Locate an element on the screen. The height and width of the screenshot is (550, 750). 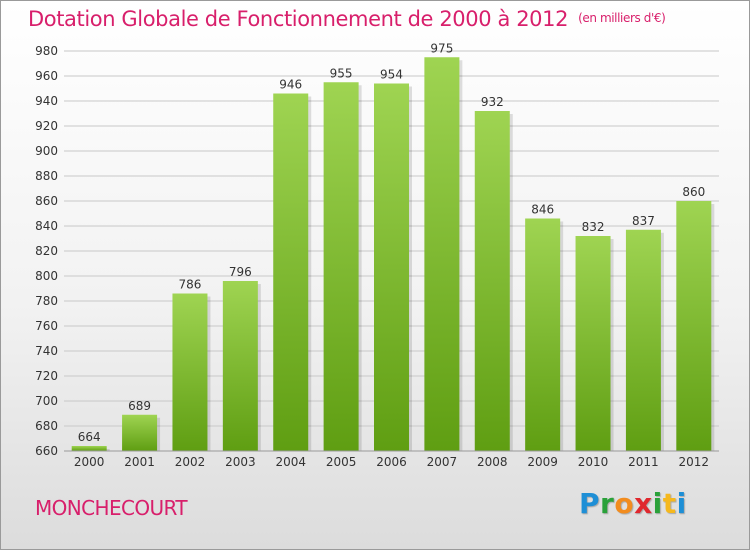
x-tick-label: 2012 is located at coordinates (694, 462).